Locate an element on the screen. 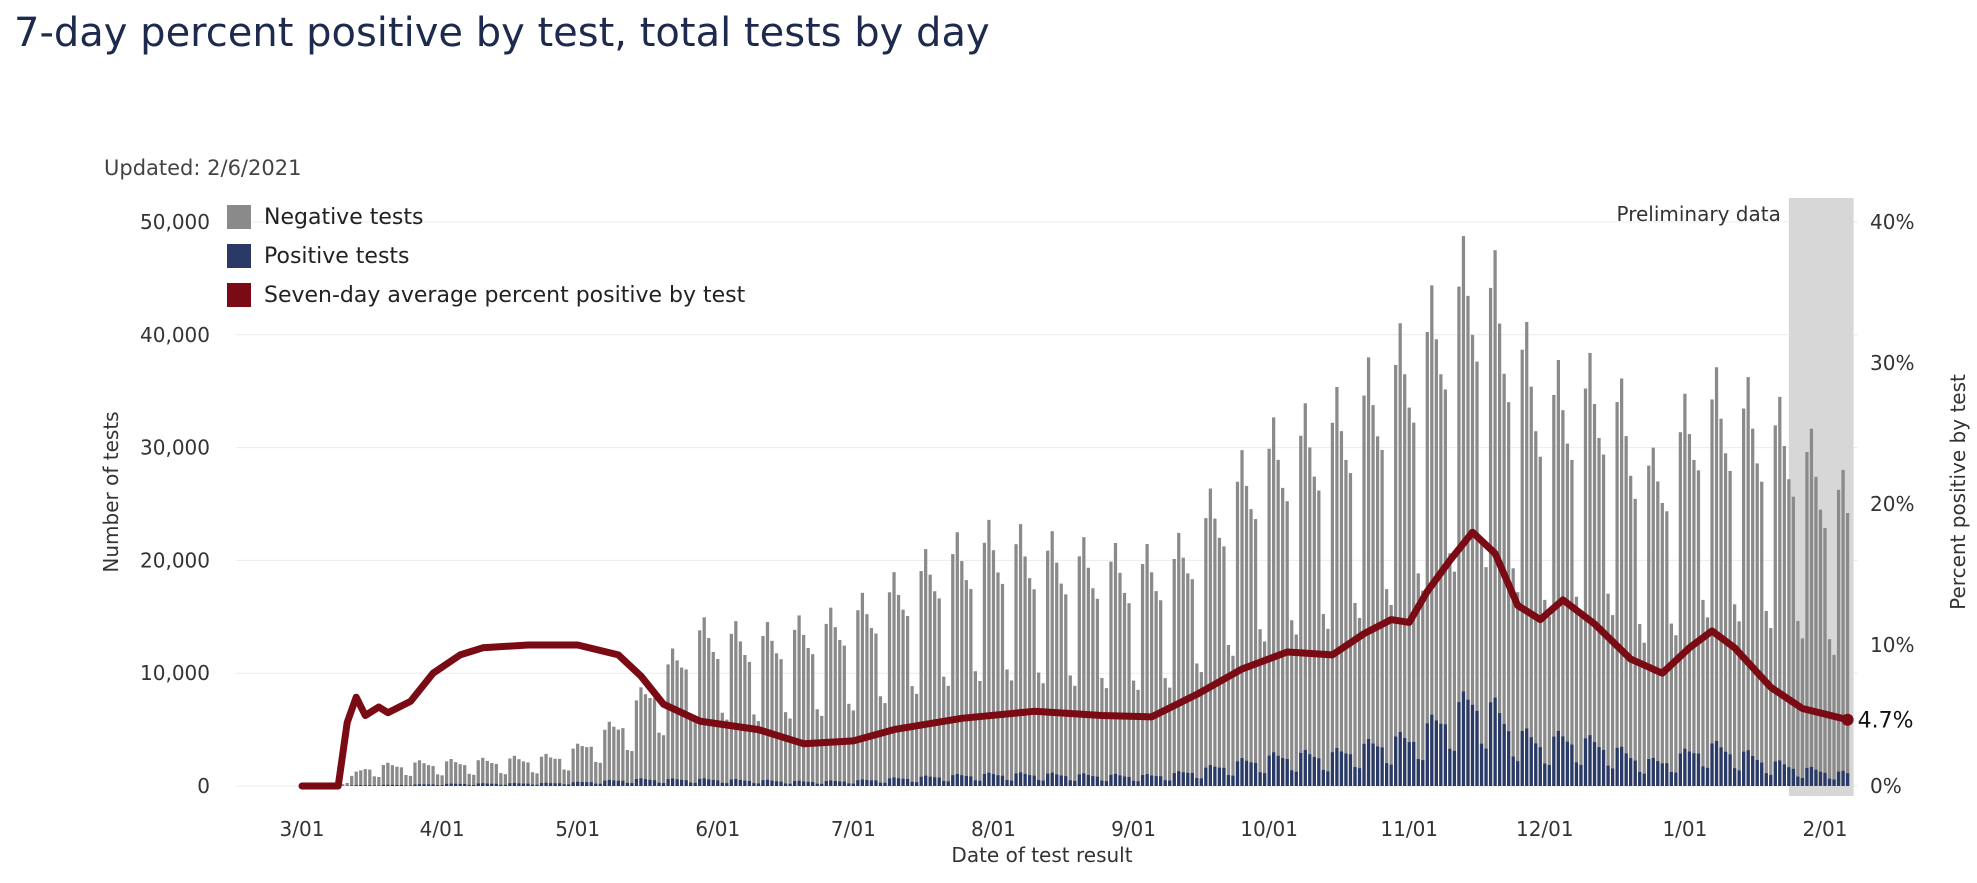 The image size is (1977, 883). y-right-tick-label: 30% is located at coordinates (1892, 363).